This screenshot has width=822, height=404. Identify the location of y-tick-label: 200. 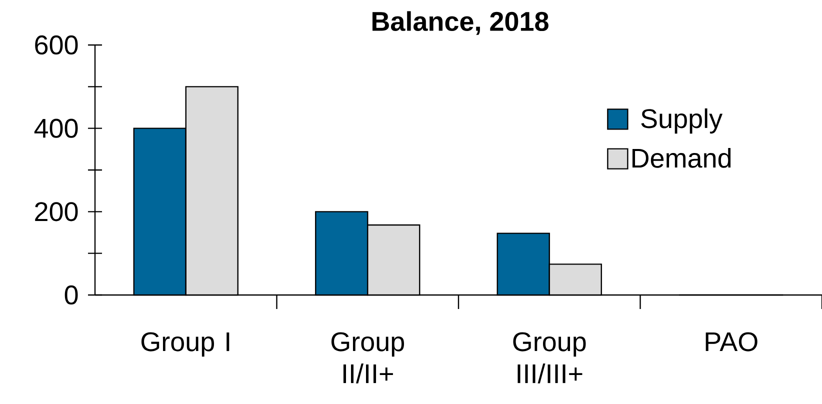
(56, 212).